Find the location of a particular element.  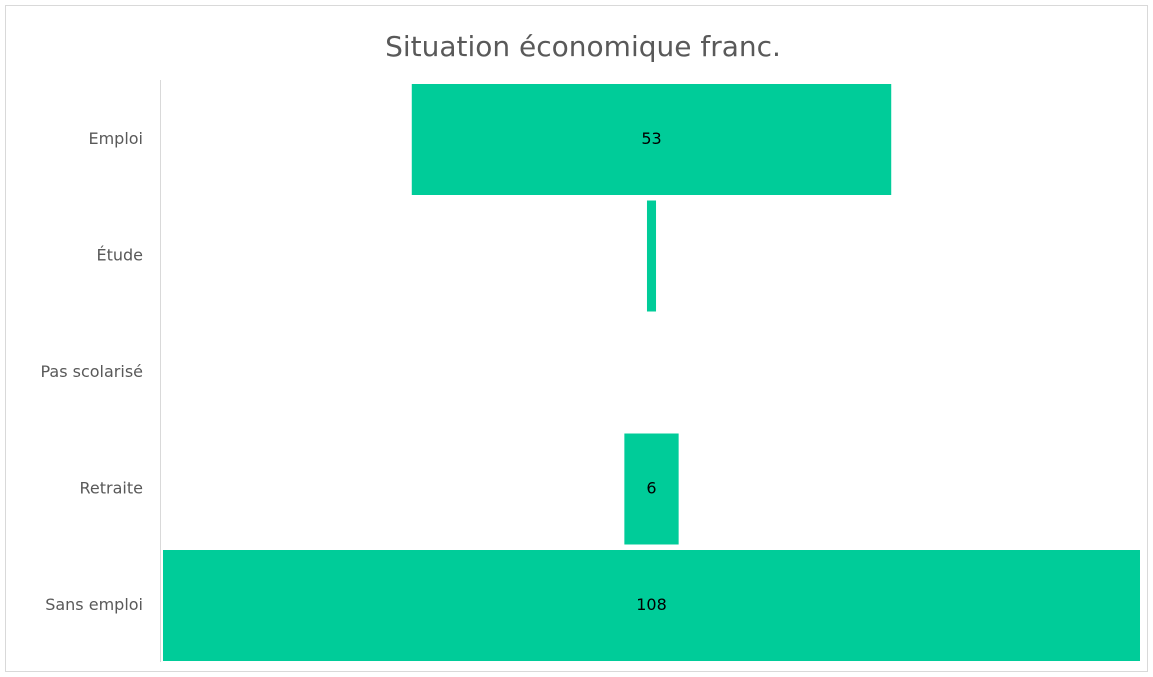

category-label: Sans emploi is located at coordinates (94, 604).